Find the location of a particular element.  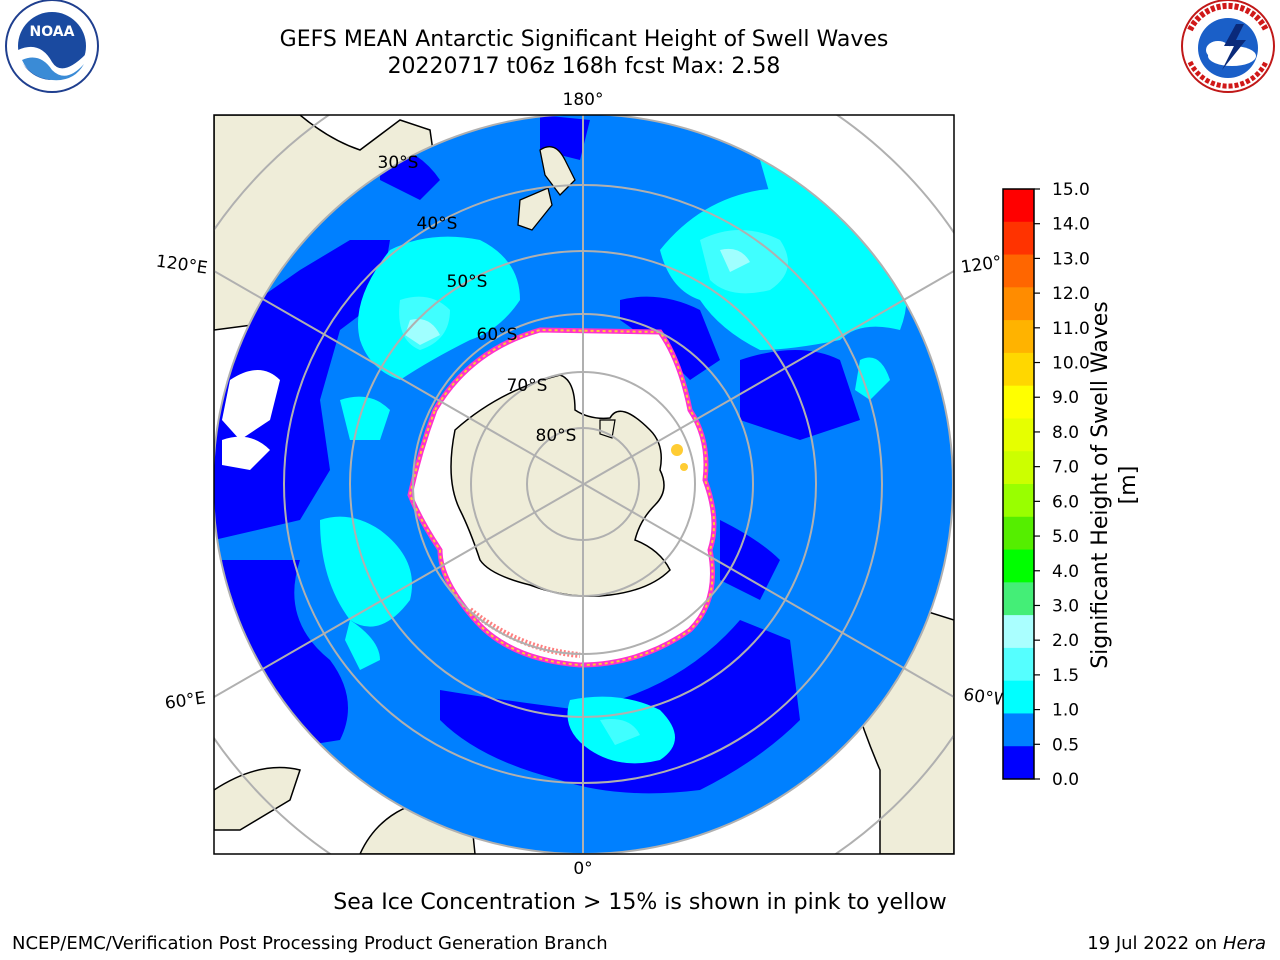

colorbar-tick-label: 12.0 is located at coordinates (1071, 294).